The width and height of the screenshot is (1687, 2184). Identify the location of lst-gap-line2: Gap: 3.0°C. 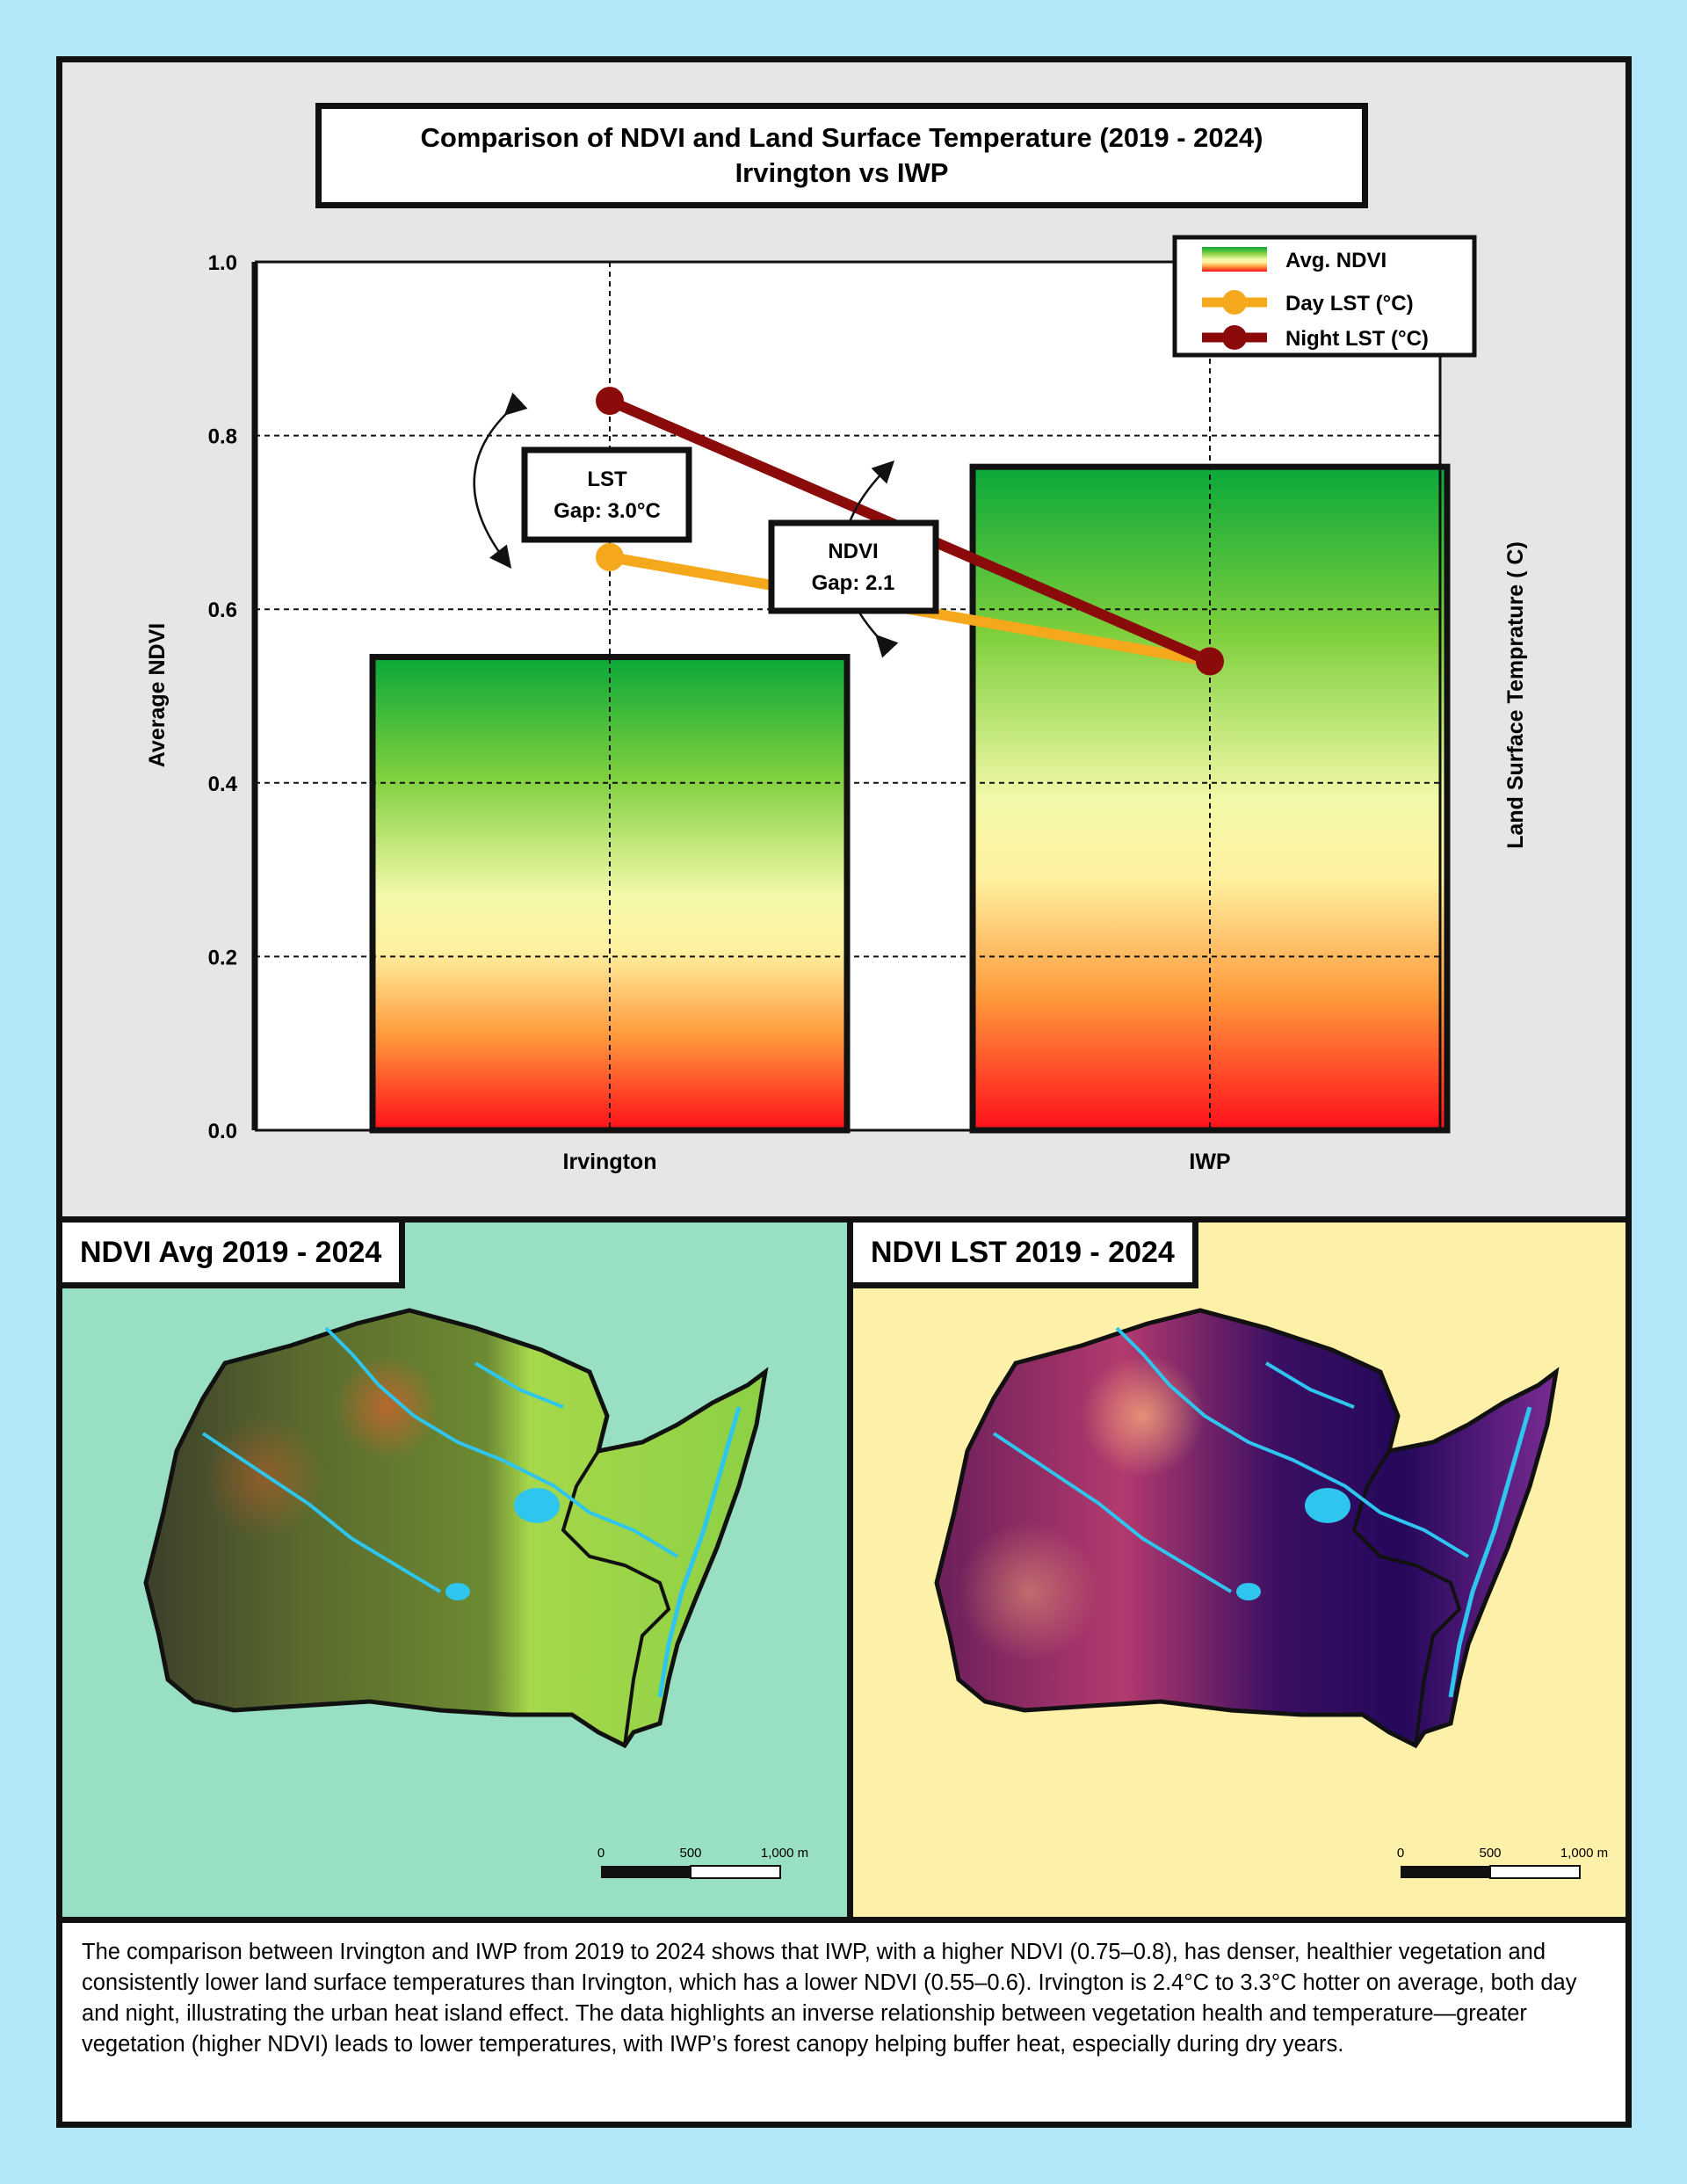
(607, 511).